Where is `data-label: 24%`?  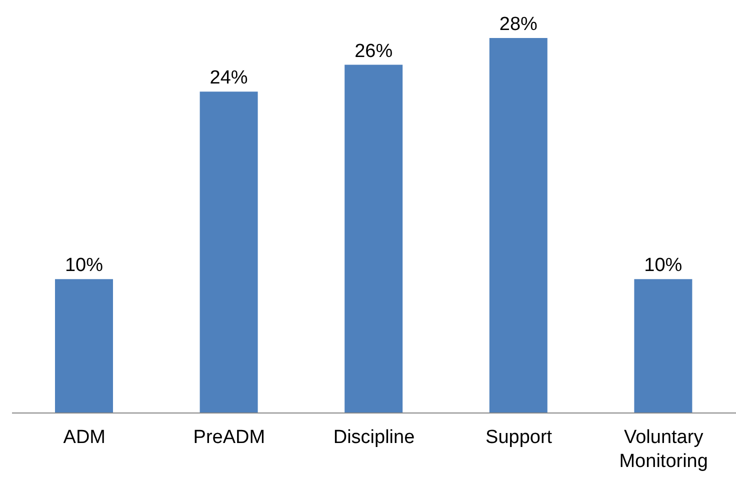 data-label: 24% is located at coordinates (229, 78).